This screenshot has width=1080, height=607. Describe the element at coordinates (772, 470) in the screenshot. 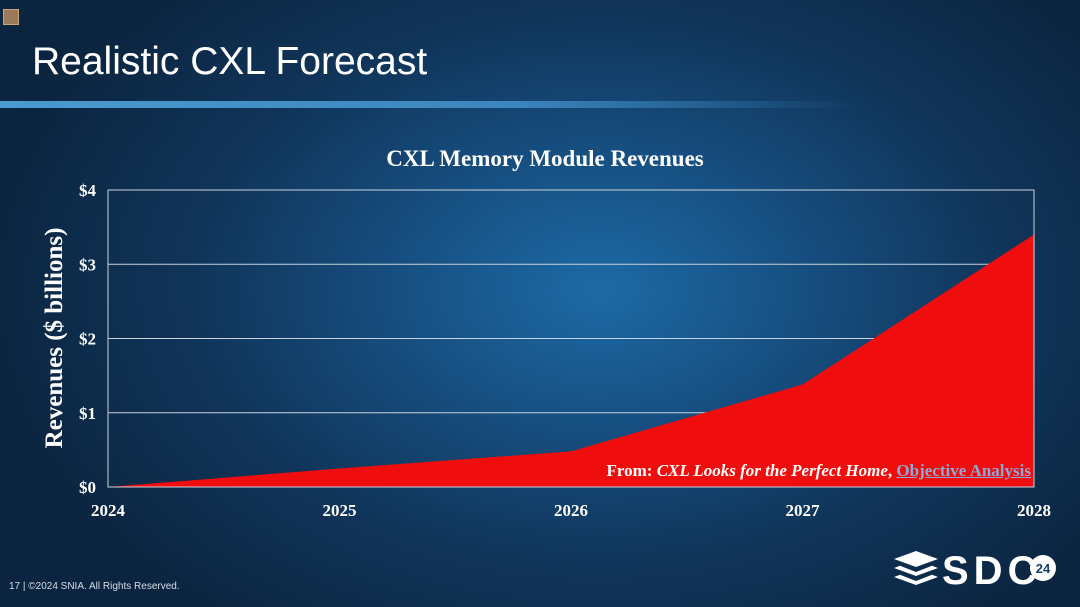

I see `source-title: CXL Looks for the Perfect Home` at that location.